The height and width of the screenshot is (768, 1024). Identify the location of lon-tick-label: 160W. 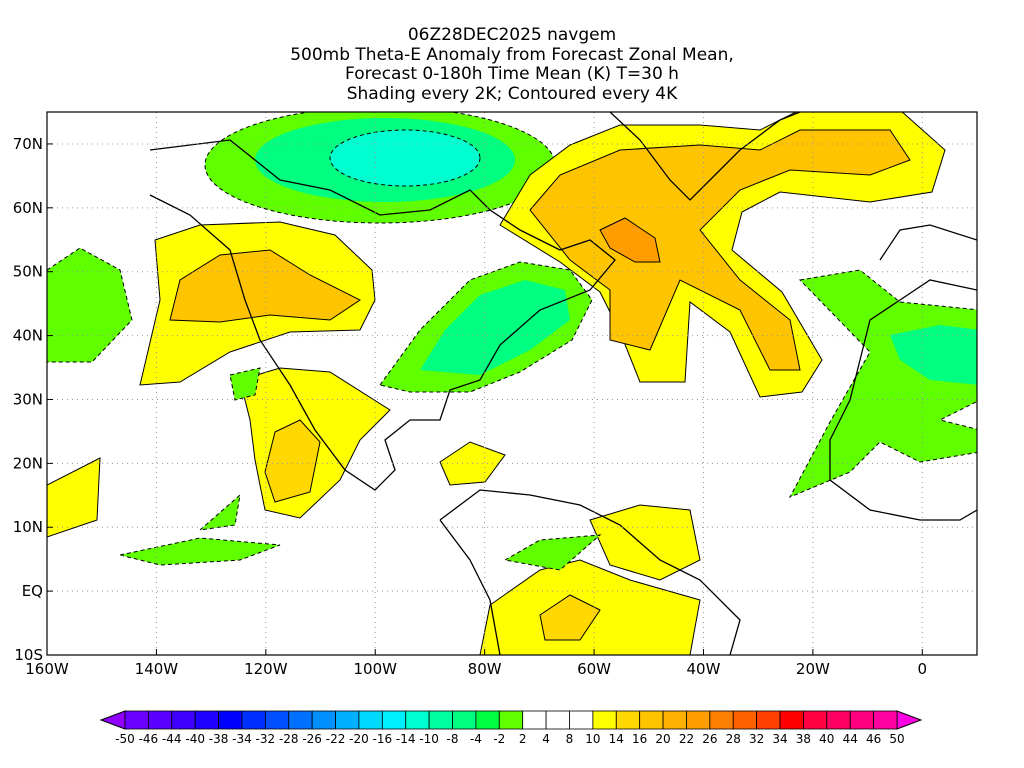
(47, 669).